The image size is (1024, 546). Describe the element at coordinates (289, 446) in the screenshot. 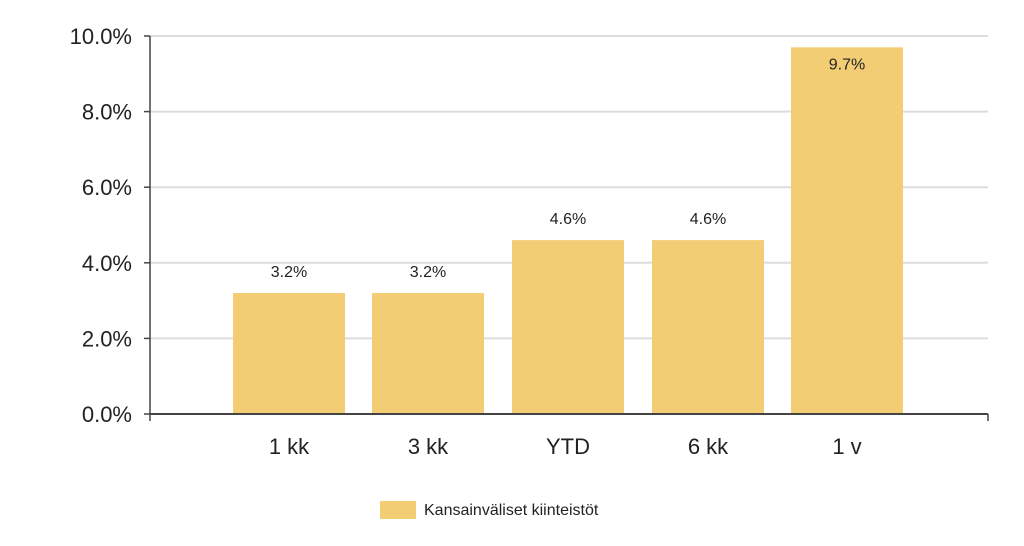

I see `x-tick-label: 1 kk` at that location.